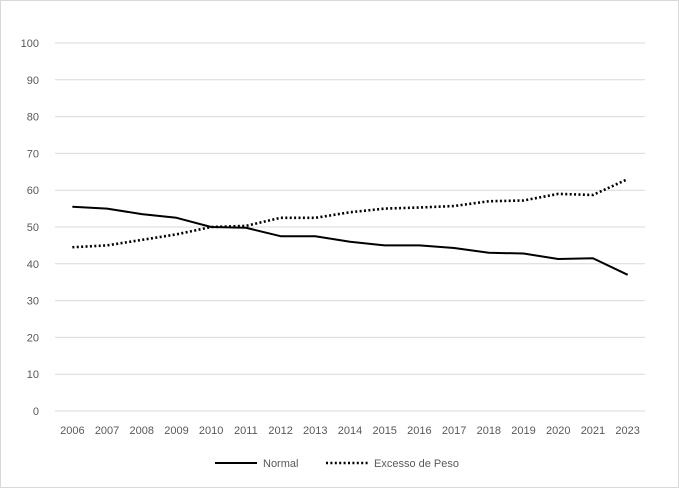 The height and width of the screenshot is (488, 679). Describe the element at coordinates (315, 431) in the screenshot. I see `x-tick-label: 2013` at that location.